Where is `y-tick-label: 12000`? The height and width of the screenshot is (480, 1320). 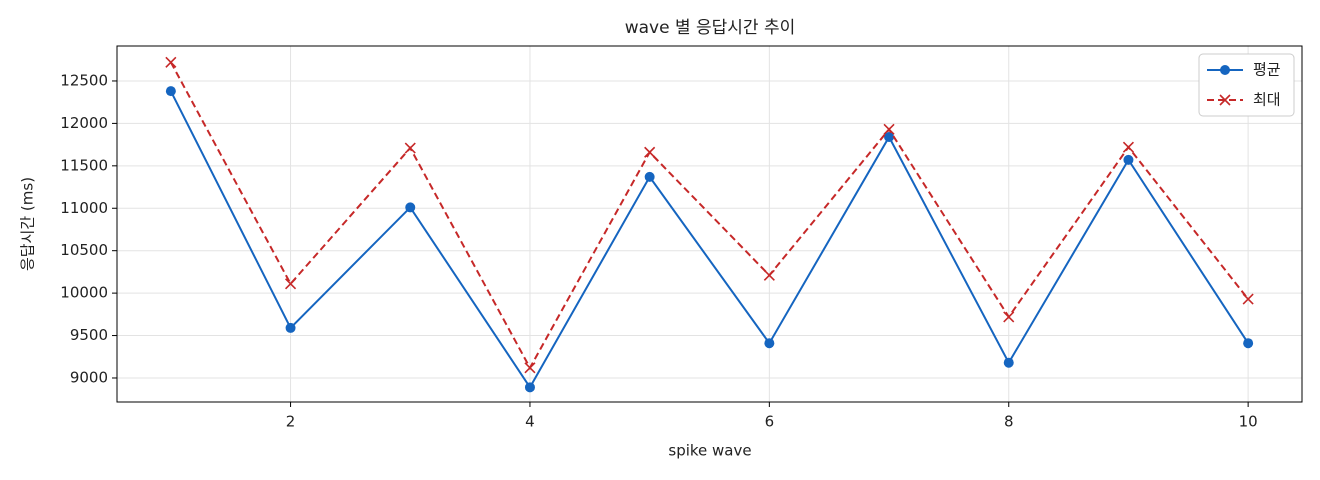
y-tick-label: 12000 is located at coordinates (84, 123).